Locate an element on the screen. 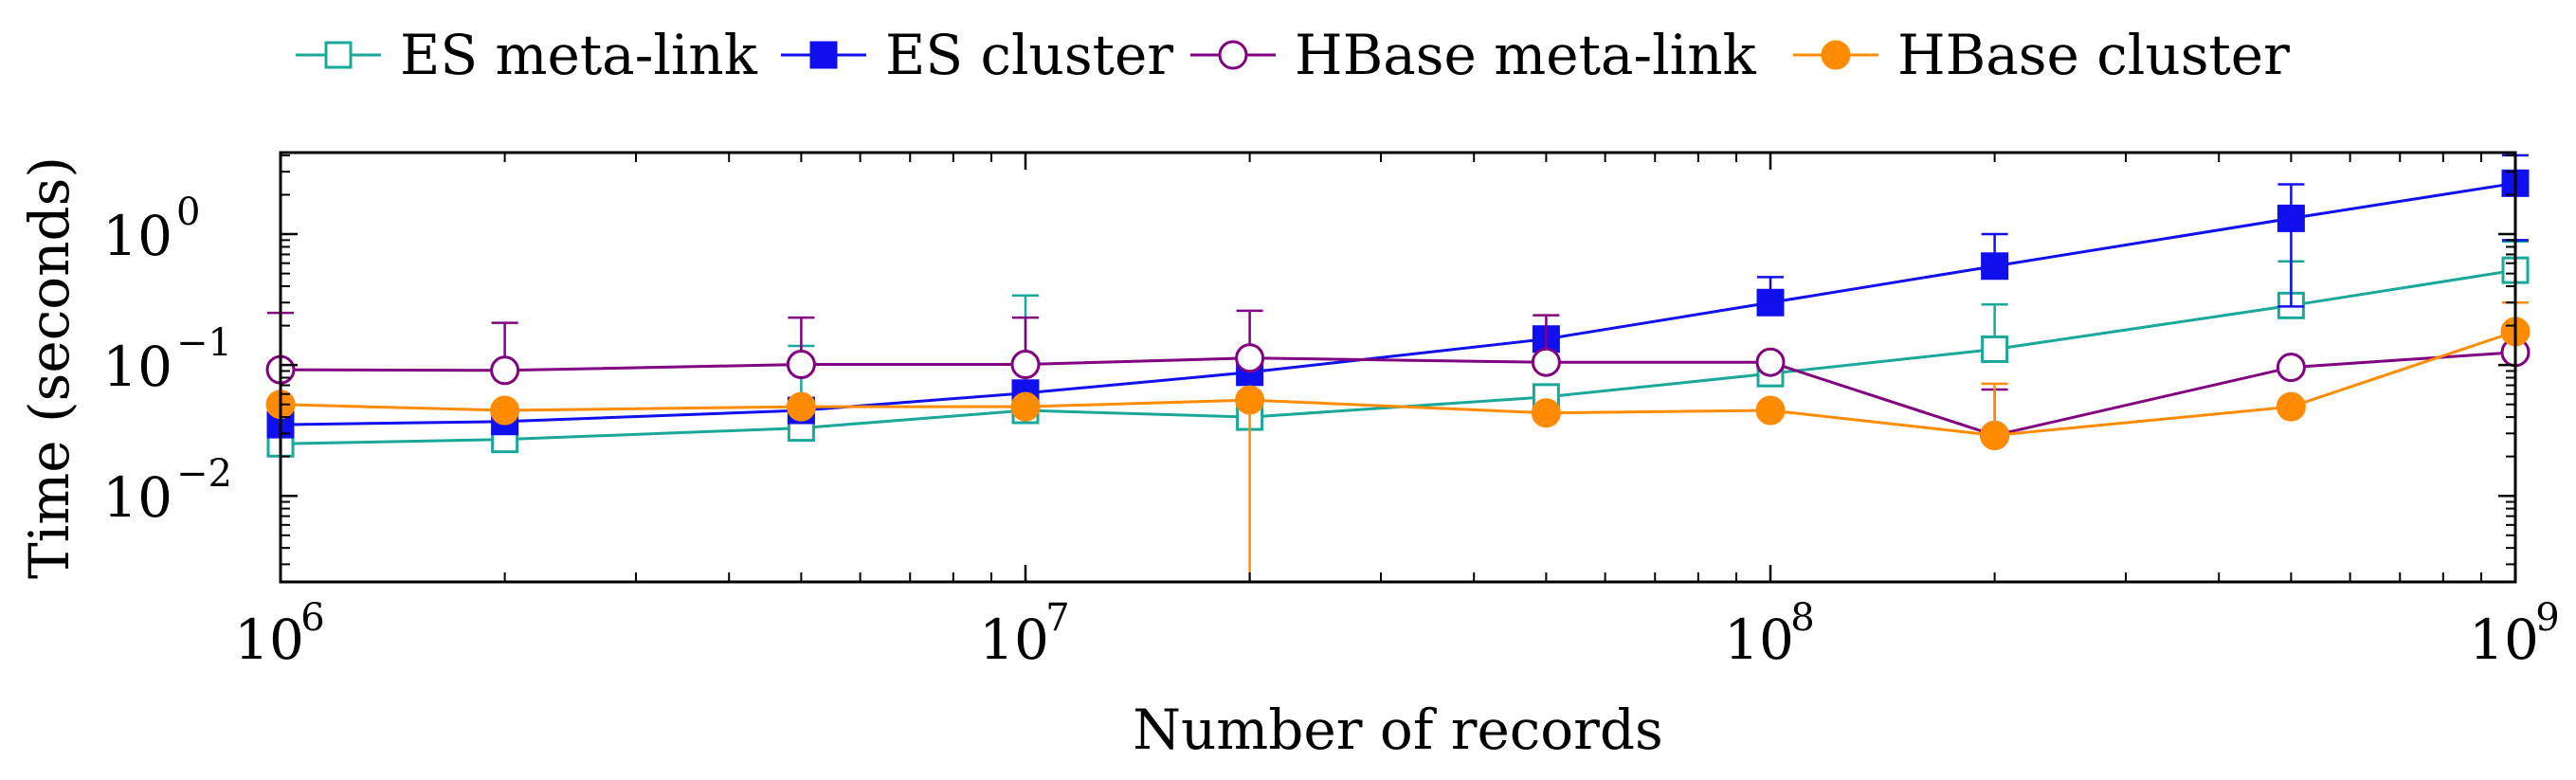 Image resolution: width=2576 pixels, height=780 pixels. legend-entry-es-cluster: ES cluster is located at coordinates (977, 55).